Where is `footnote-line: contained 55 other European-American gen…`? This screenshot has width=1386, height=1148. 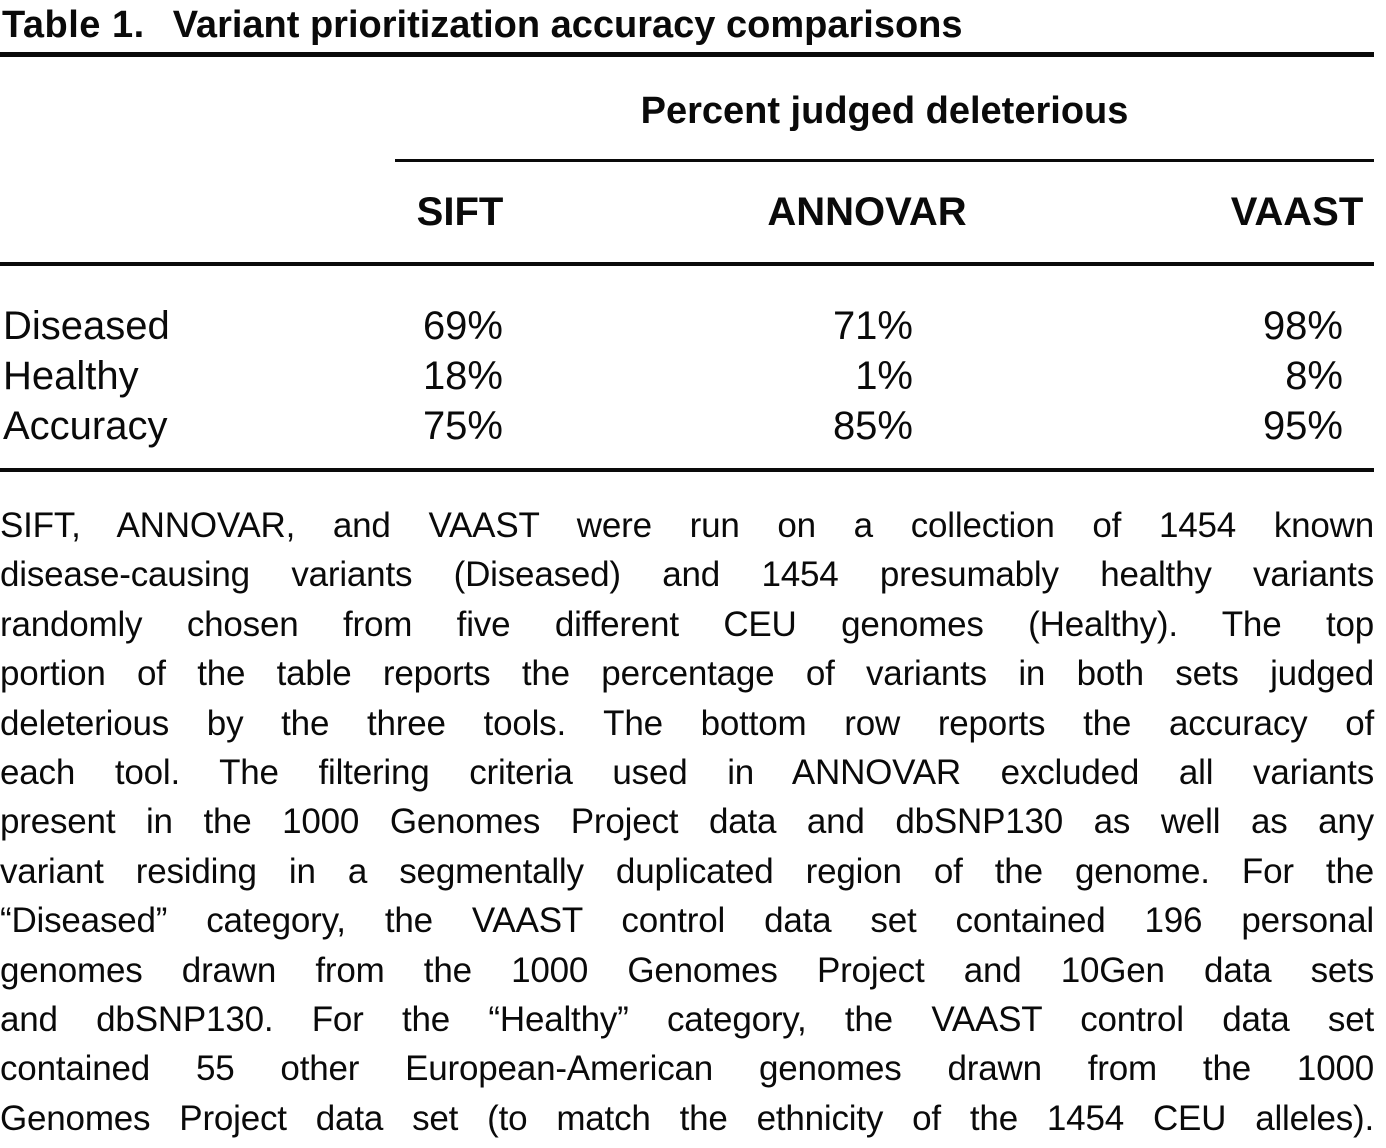 footnote-line: contained 55 other European-American gen… is located at coordinates (687, 1069).